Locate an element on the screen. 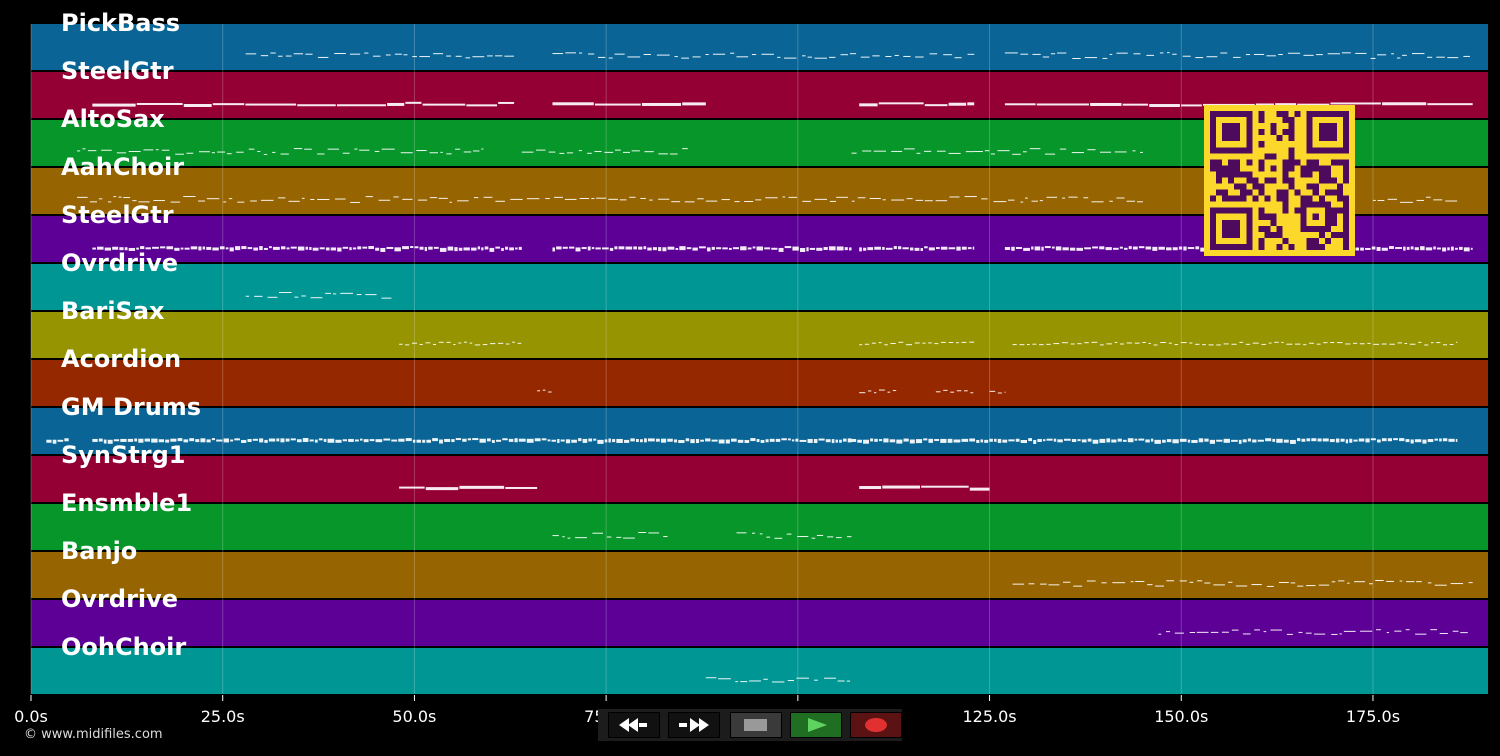 The width and height of the screenshot is (1500, 756). copyright-credit: © www.midifiles.com is located at coordinates (93, 734).